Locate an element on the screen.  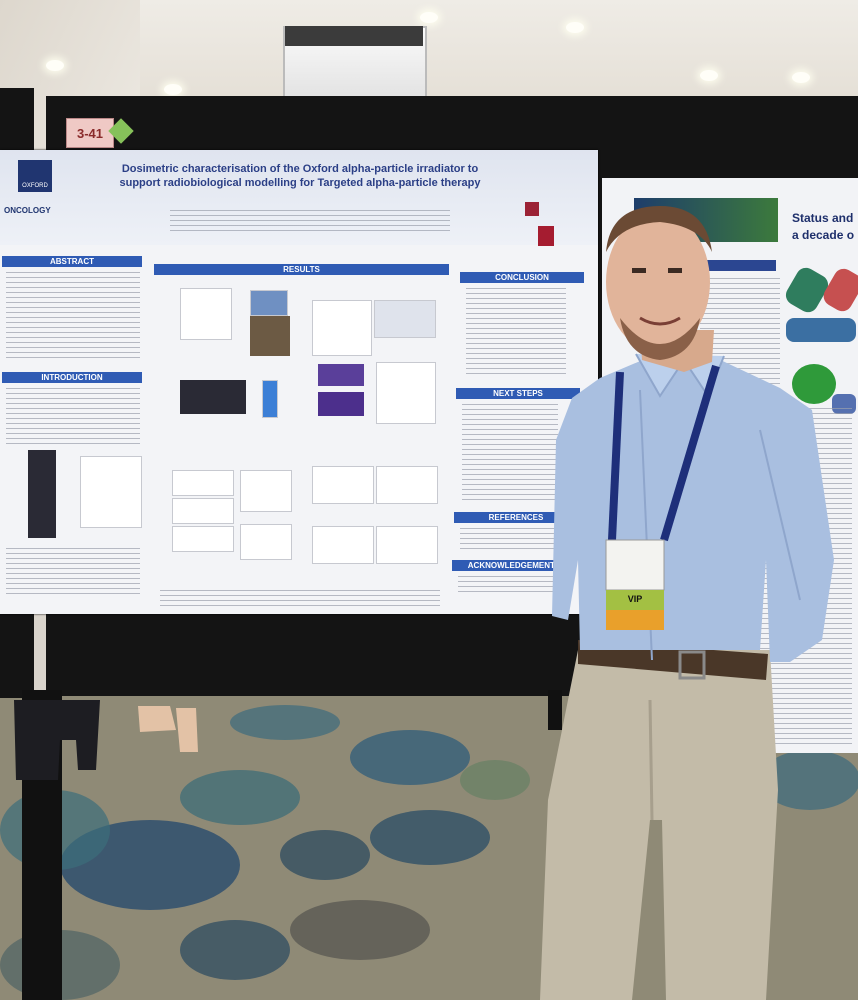
board-stand is located at coordinates (555, 710).